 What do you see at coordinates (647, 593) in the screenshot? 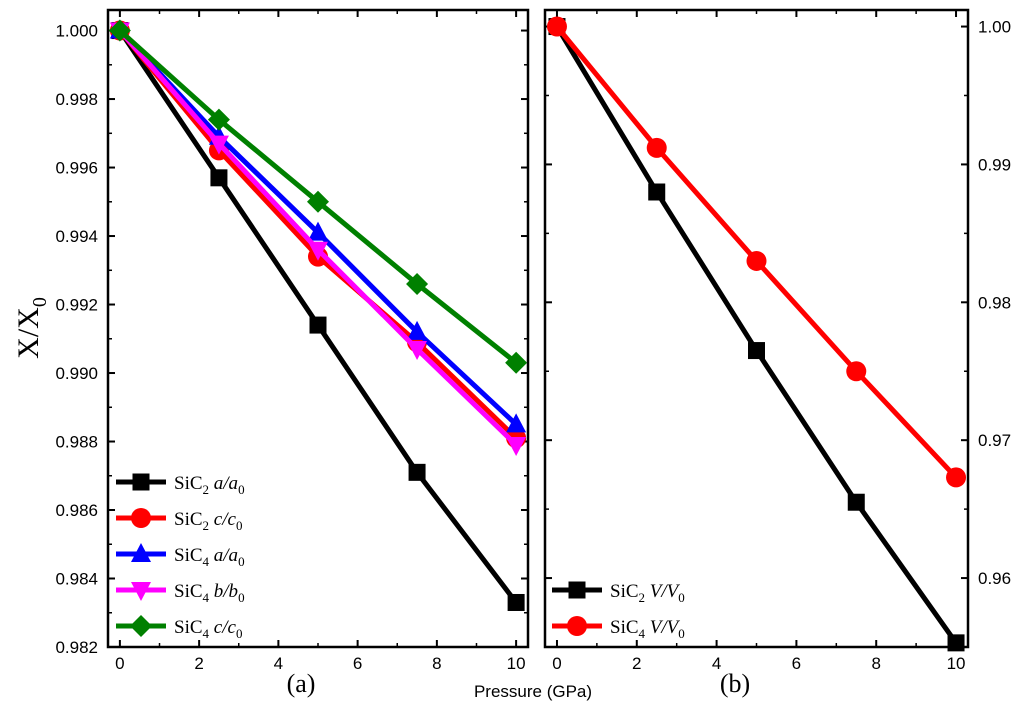
I see `legend-label: SiC2 V/V0` at bounding box center [647, 593].